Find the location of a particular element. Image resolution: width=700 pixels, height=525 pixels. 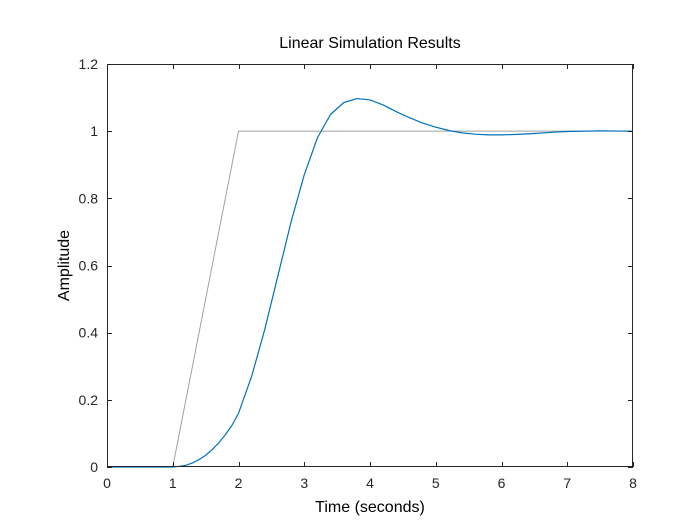

y-tick-label: 1.2 is located at coordinates (89, 64).